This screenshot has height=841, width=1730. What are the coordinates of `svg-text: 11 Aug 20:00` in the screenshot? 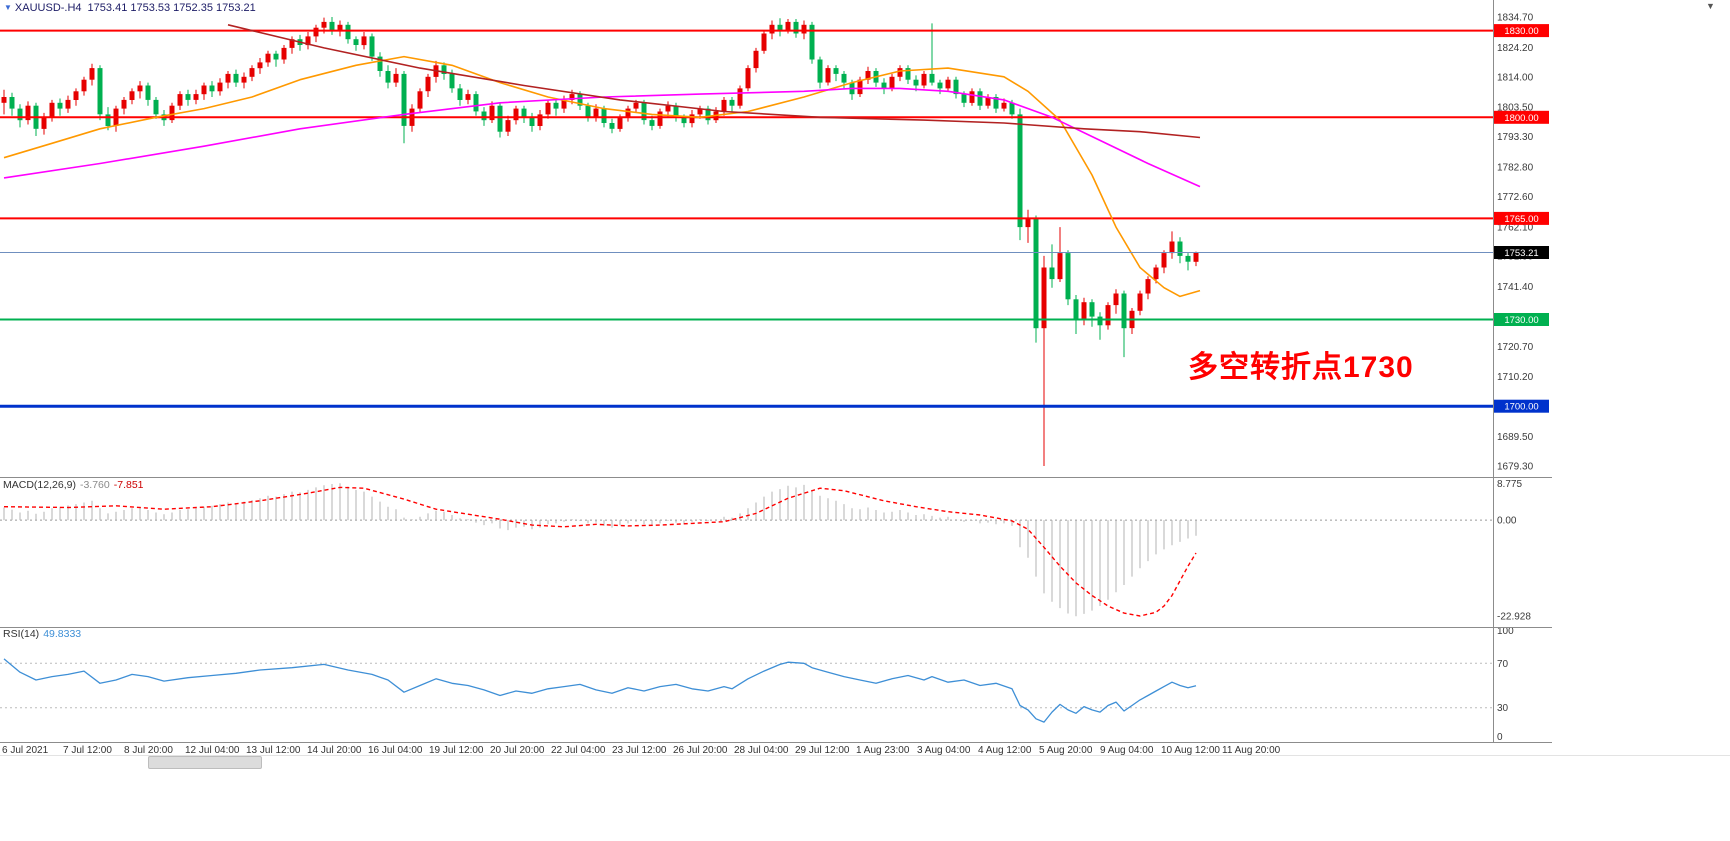 It's located at (1251, 750).